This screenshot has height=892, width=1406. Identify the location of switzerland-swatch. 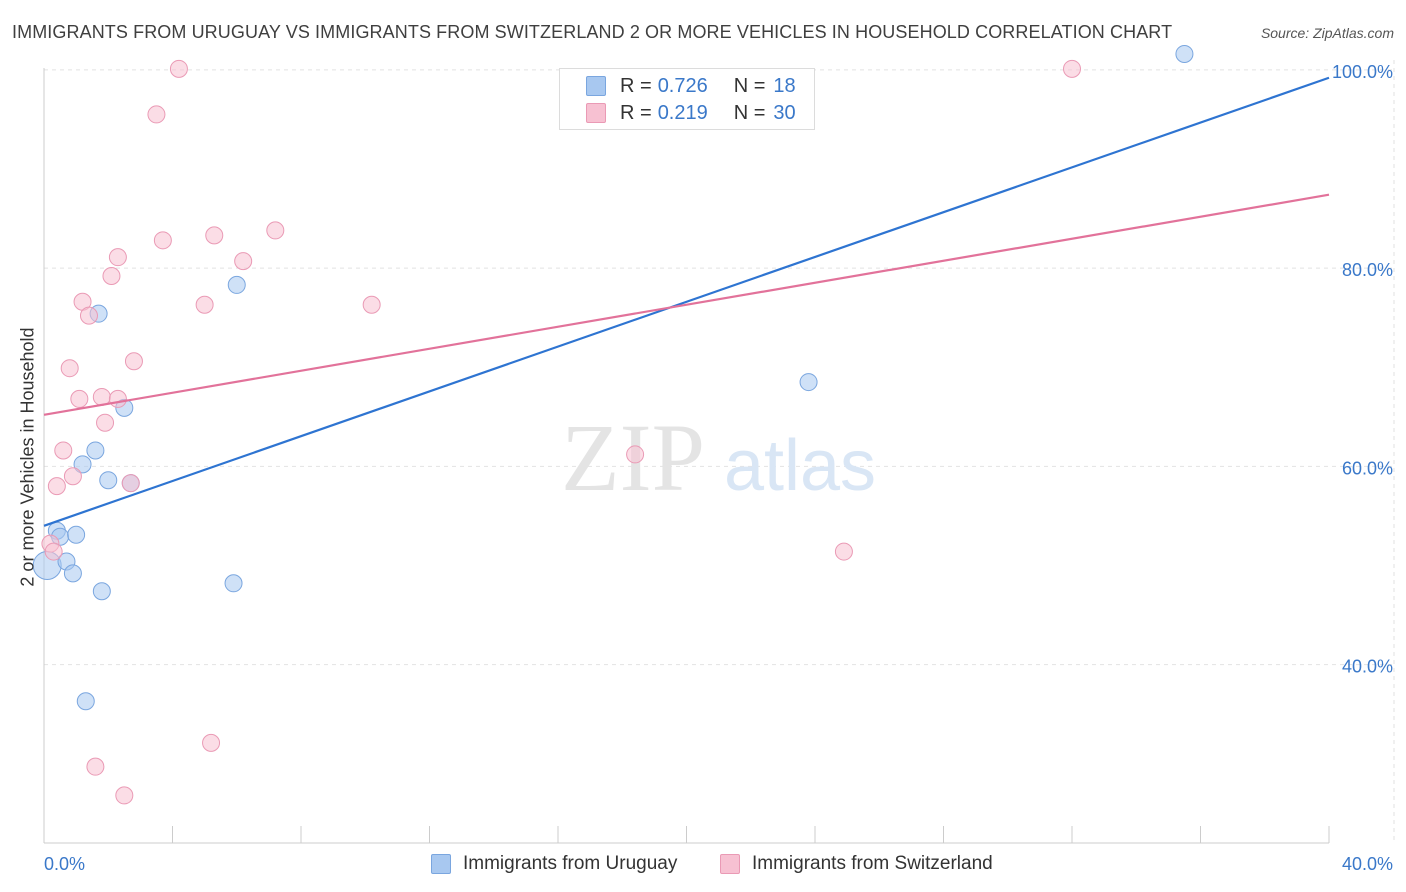
(596, 113).